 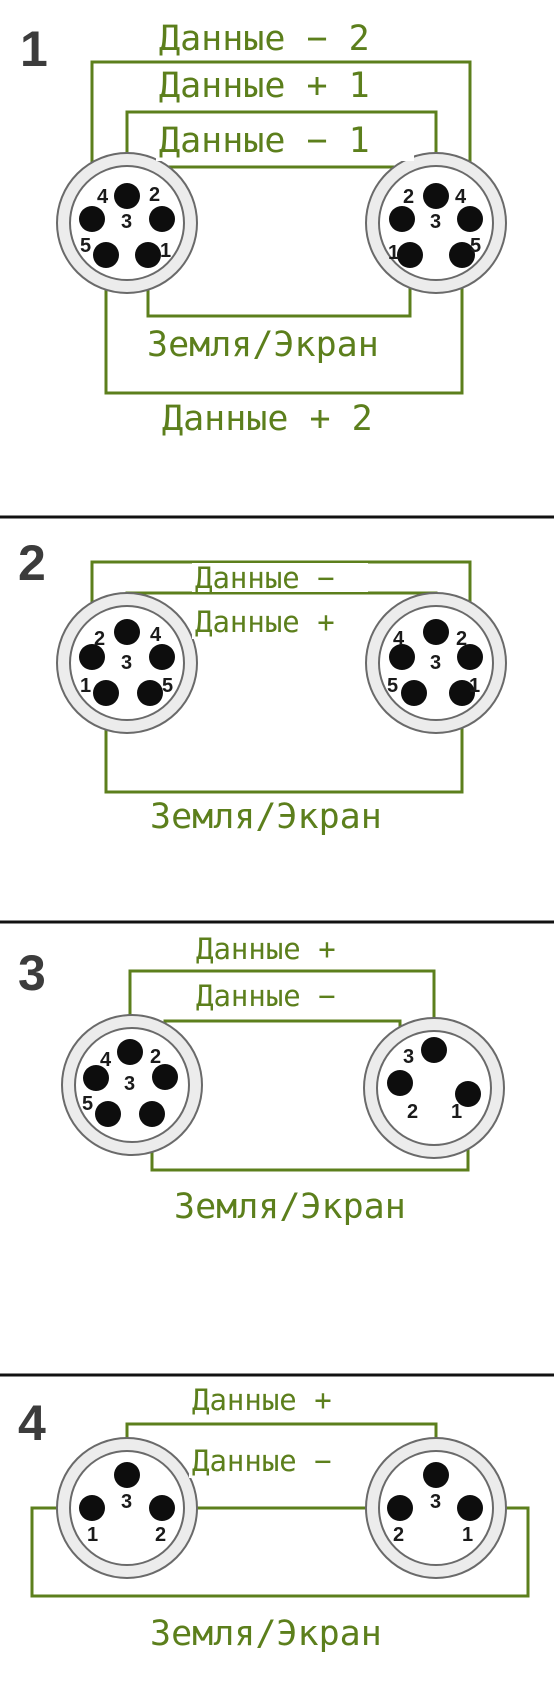 What do you see at coordinates (264, 86) in the screenshot?
I see `label-data-plus-1: Данные + 1` at bounding box center [264, 86].